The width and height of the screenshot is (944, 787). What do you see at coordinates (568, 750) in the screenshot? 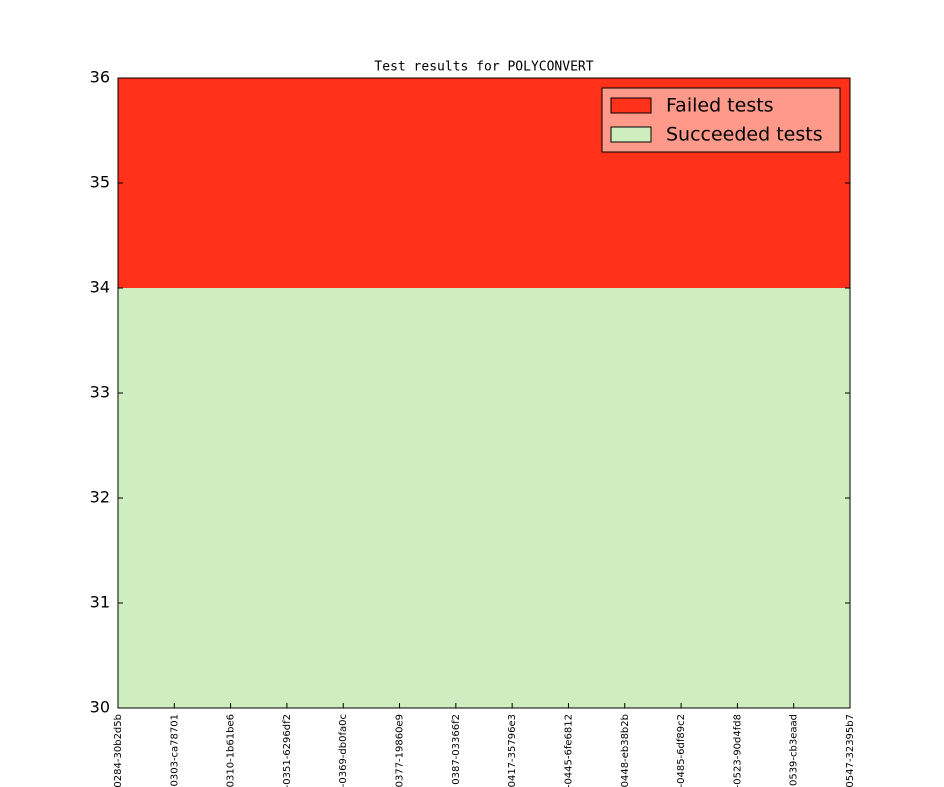
I see `x-tick-label: -0445-6fe6812` at bounding box center [568, 750].